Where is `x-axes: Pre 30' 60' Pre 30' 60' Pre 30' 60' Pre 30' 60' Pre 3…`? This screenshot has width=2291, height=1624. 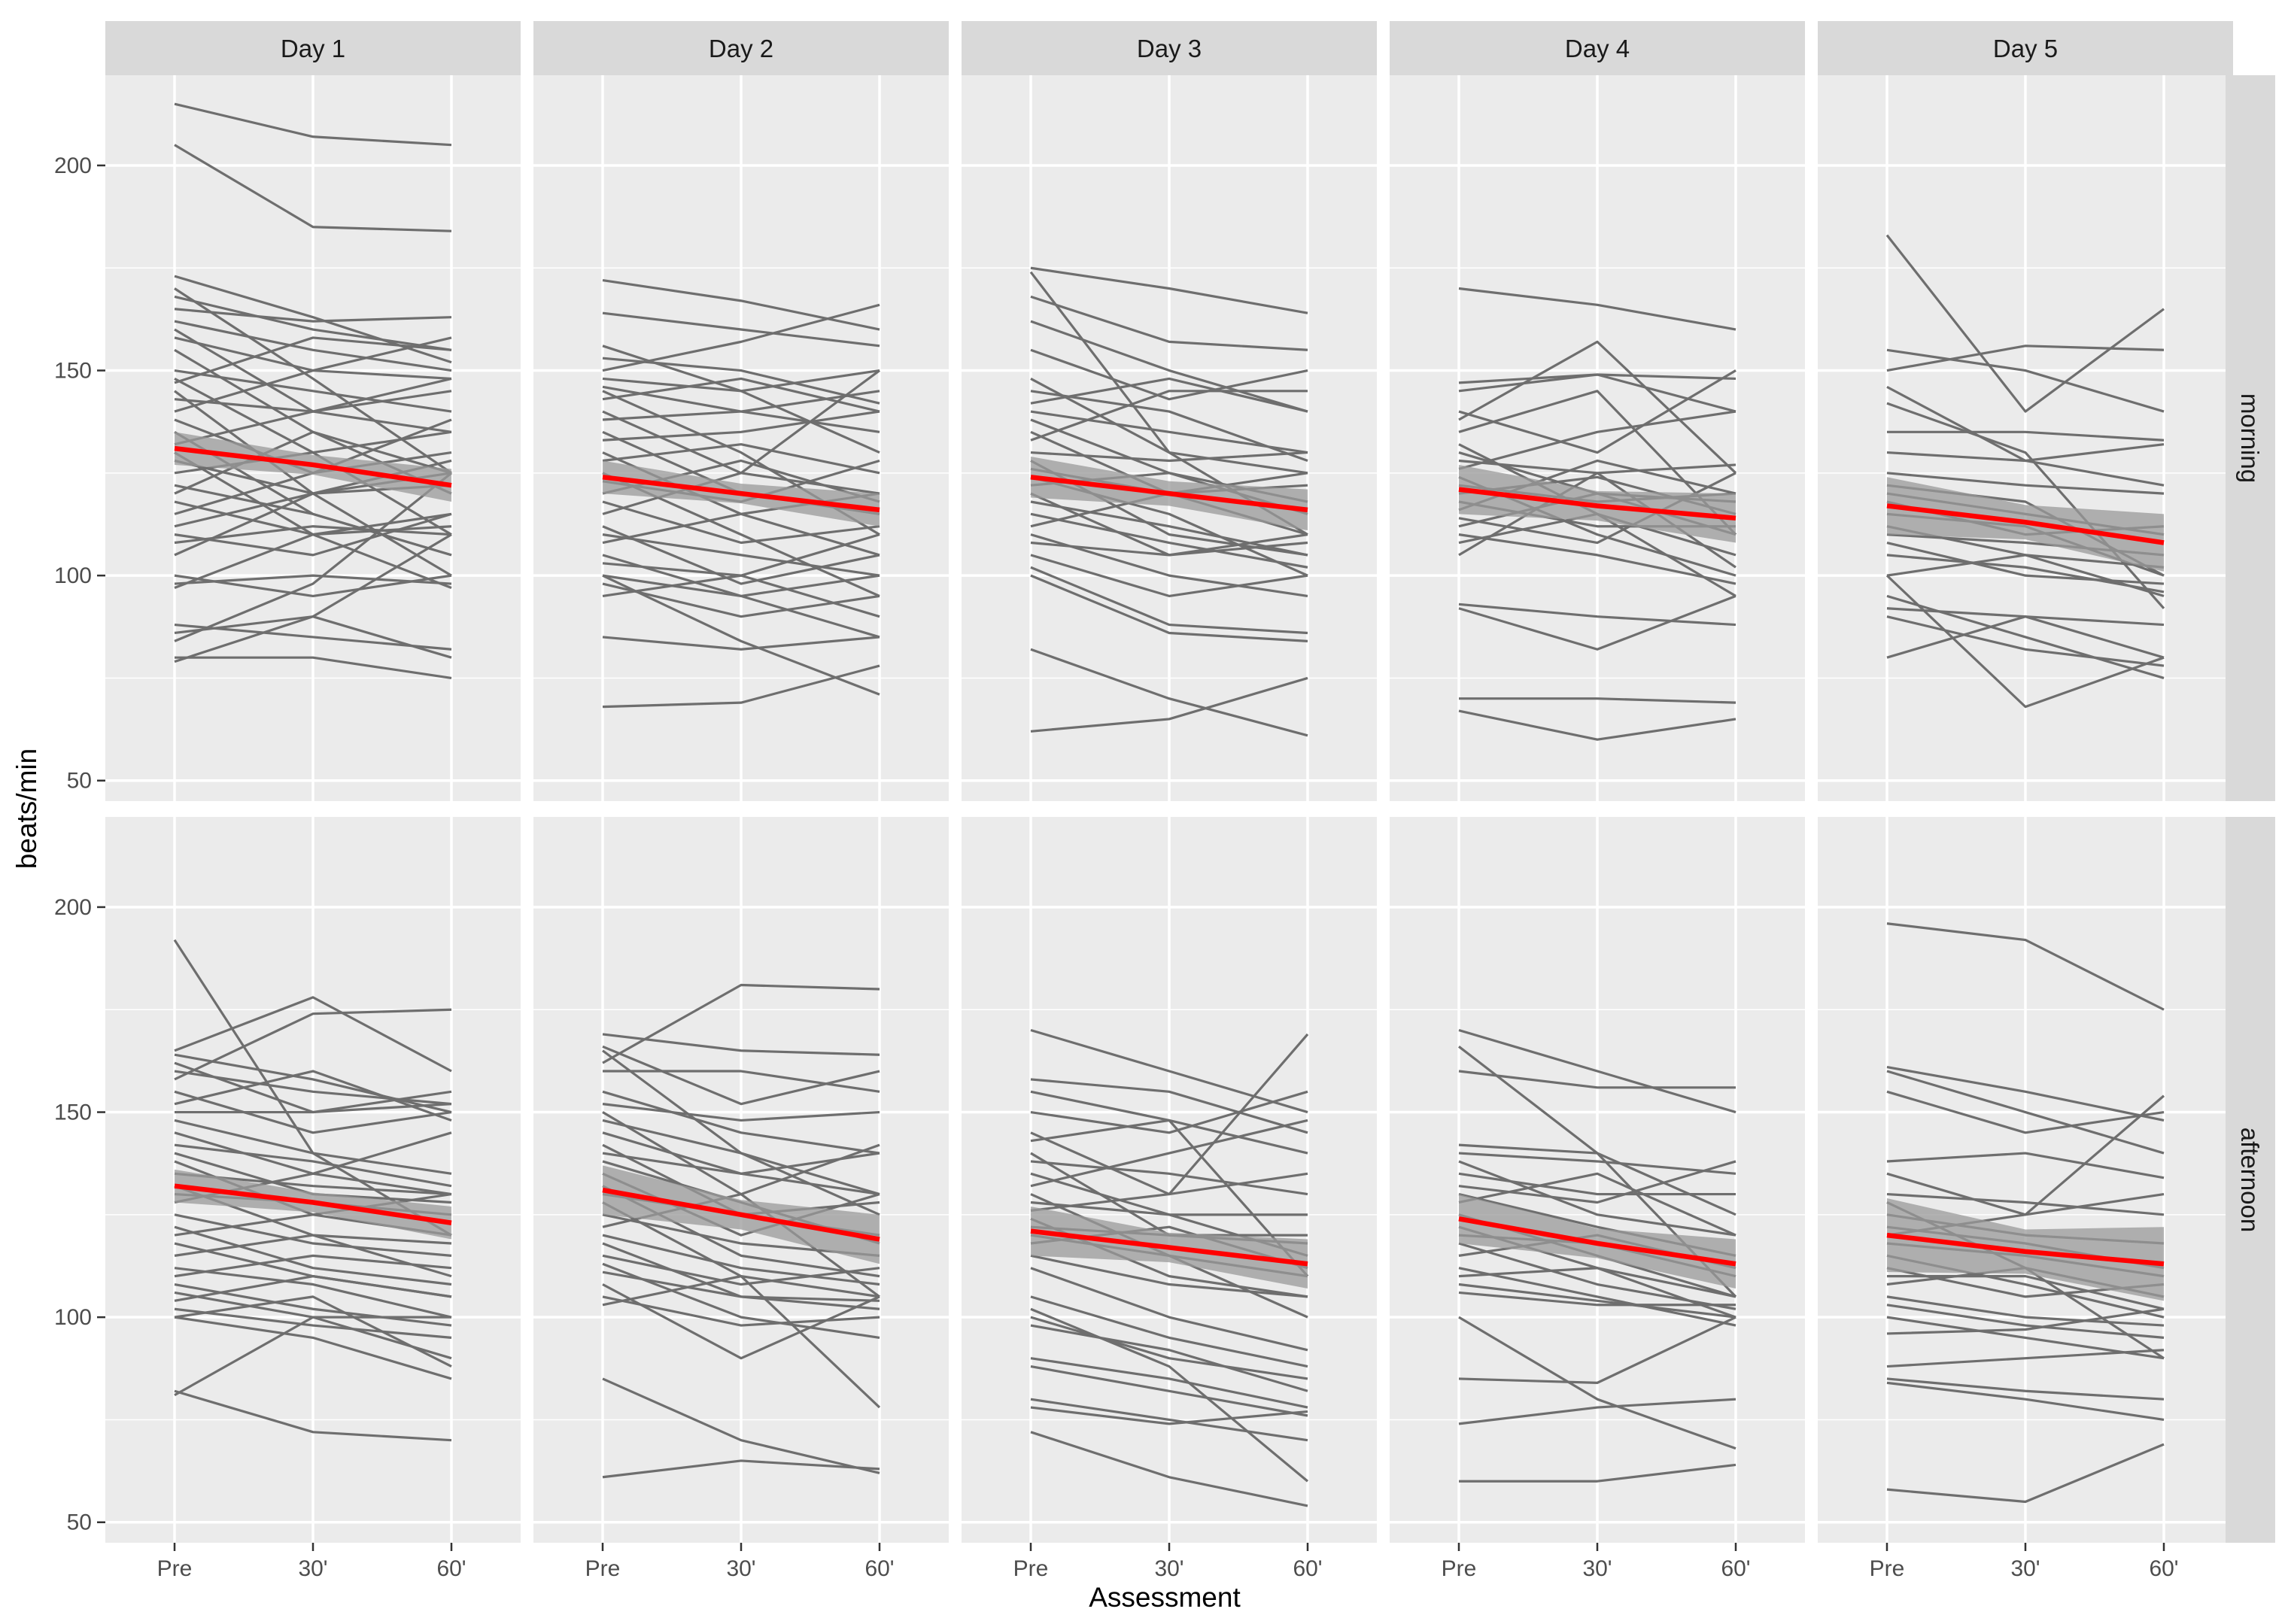
x-axes: Pre 30' 60' Pre 30' 60' Pre 30' 60' Pre 30' 60' Pre 3… is located at coordinates (1168, 1562).